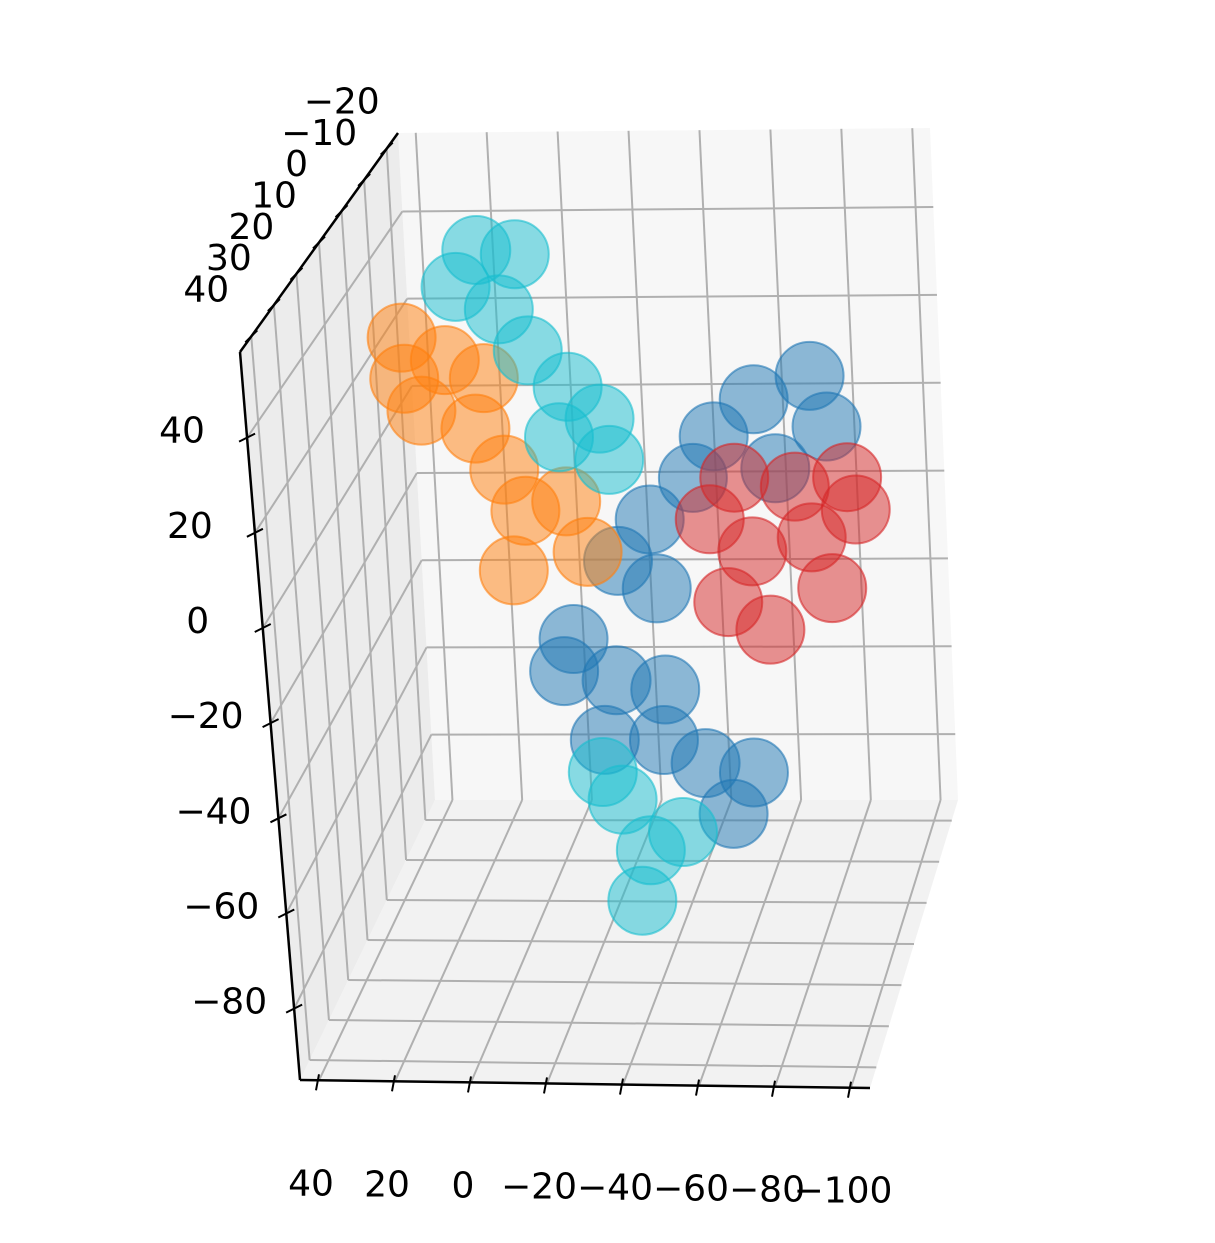 This screenshot has height=1243, width=1215. What do you see at coordinates (319, 133) in the screenshot?
I see `y-tick-label: −10` at bounding box center [319, 133].